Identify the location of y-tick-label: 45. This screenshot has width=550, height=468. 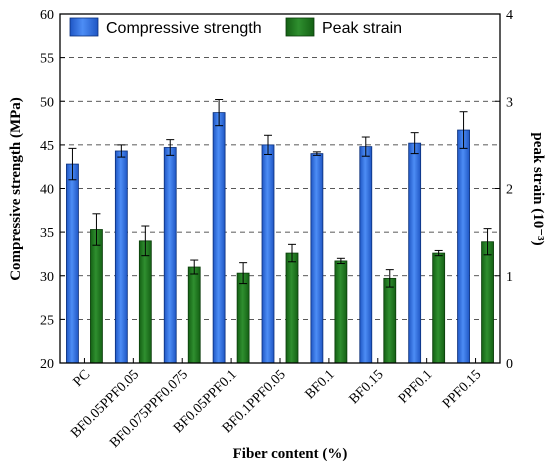
(47, 146).